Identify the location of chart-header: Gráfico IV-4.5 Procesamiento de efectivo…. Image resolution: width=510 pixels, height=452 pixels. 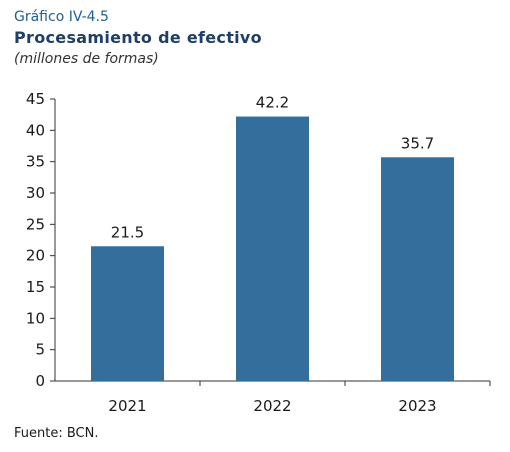
(138, 38).